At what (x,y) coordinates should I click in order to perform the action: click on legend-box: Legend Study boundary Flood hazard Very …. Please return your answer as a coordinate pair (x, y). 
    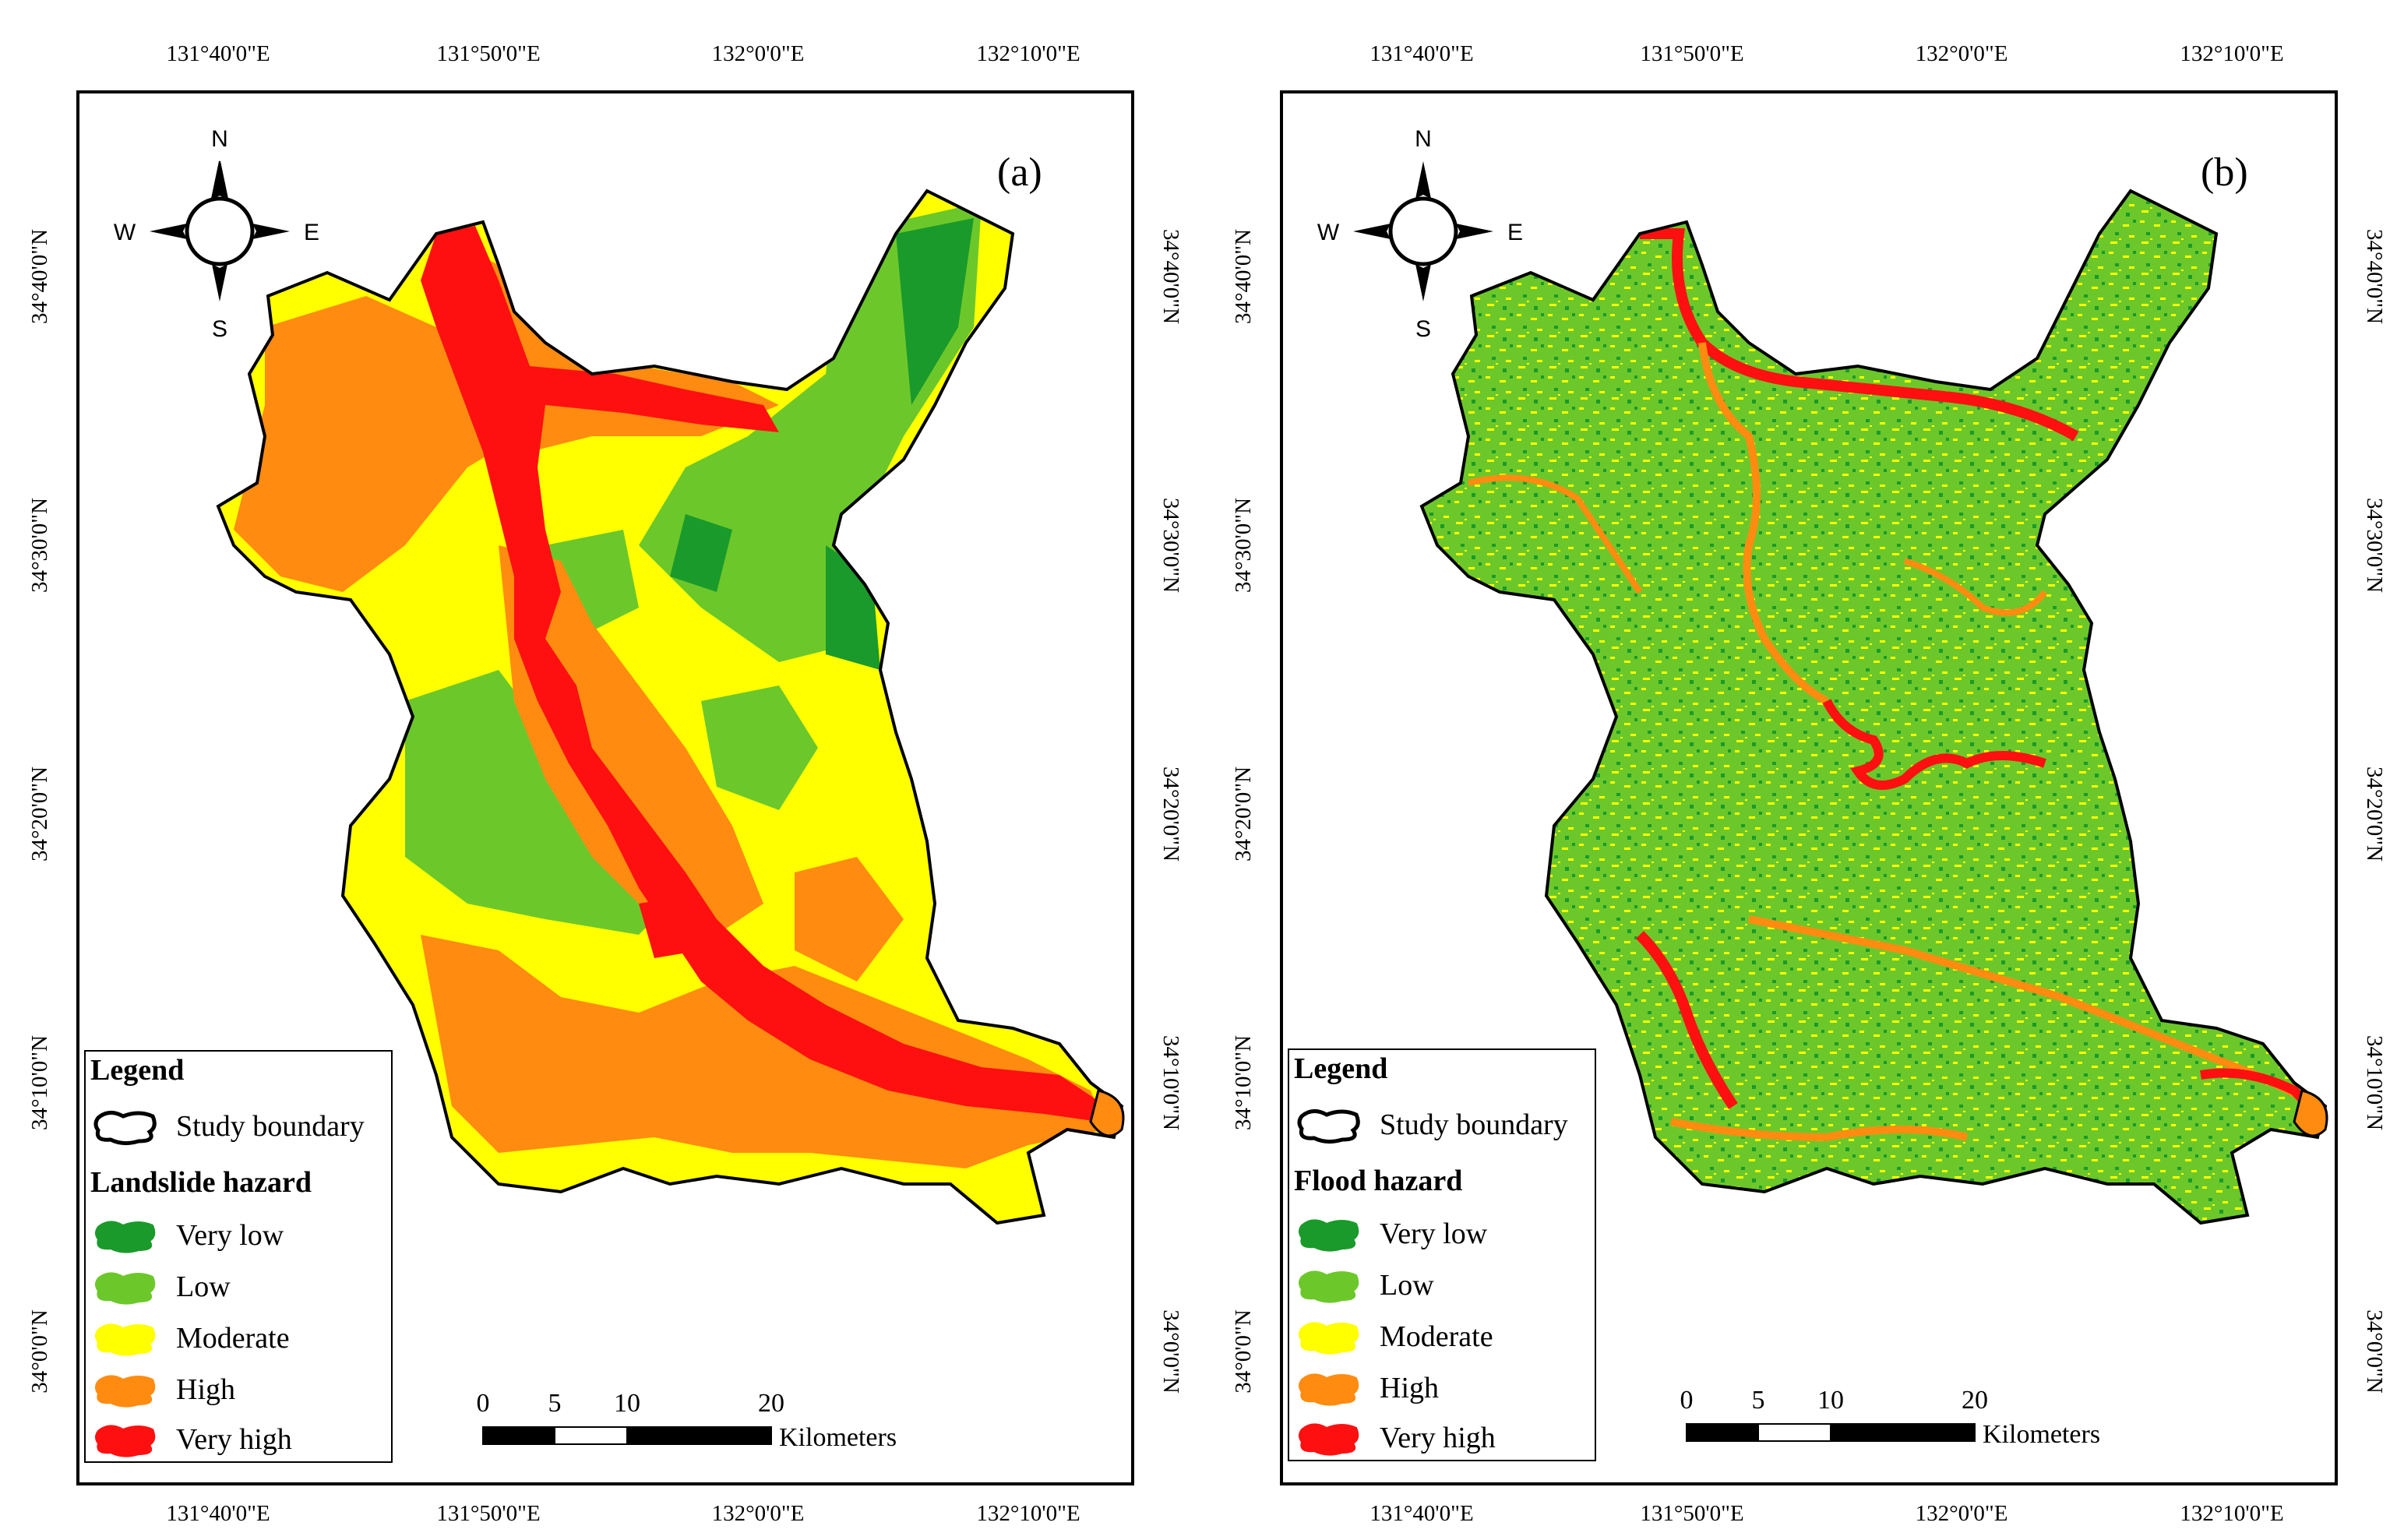
    Looking at the image, I should click on (1442, 1254).